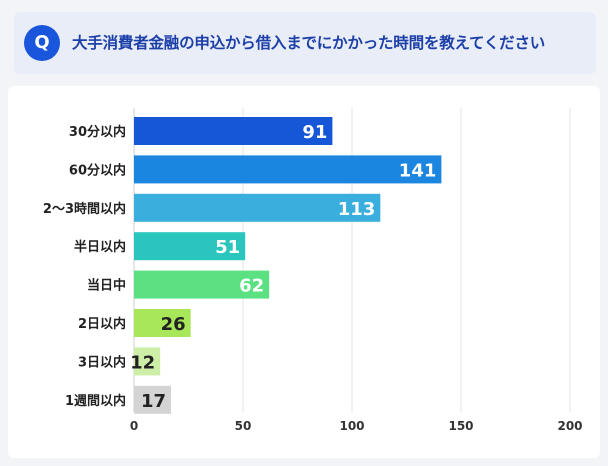  Describe the element at coordinates (243, 426) in the screenshot. I see `x-tick-label: 50` at that location.